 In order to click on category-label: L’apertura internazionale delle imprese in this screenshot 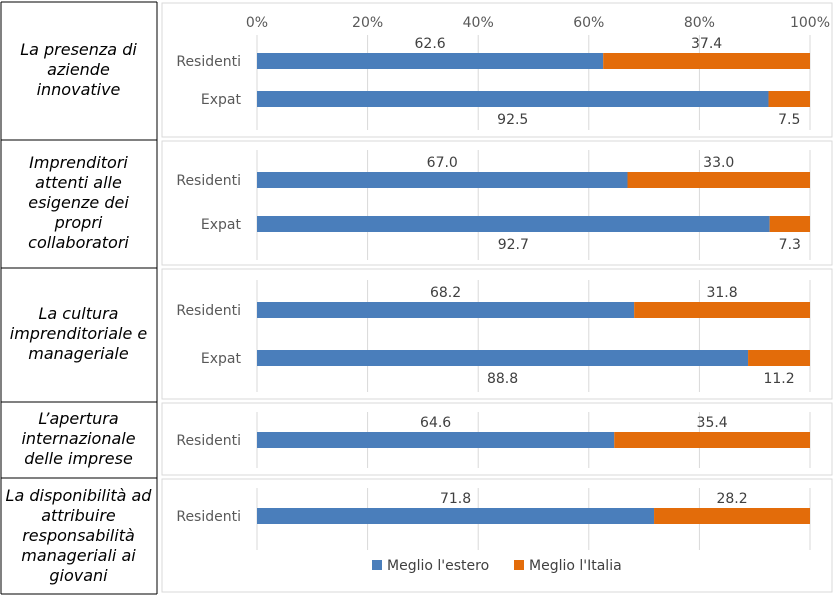, I will do `click(78, 438)`.